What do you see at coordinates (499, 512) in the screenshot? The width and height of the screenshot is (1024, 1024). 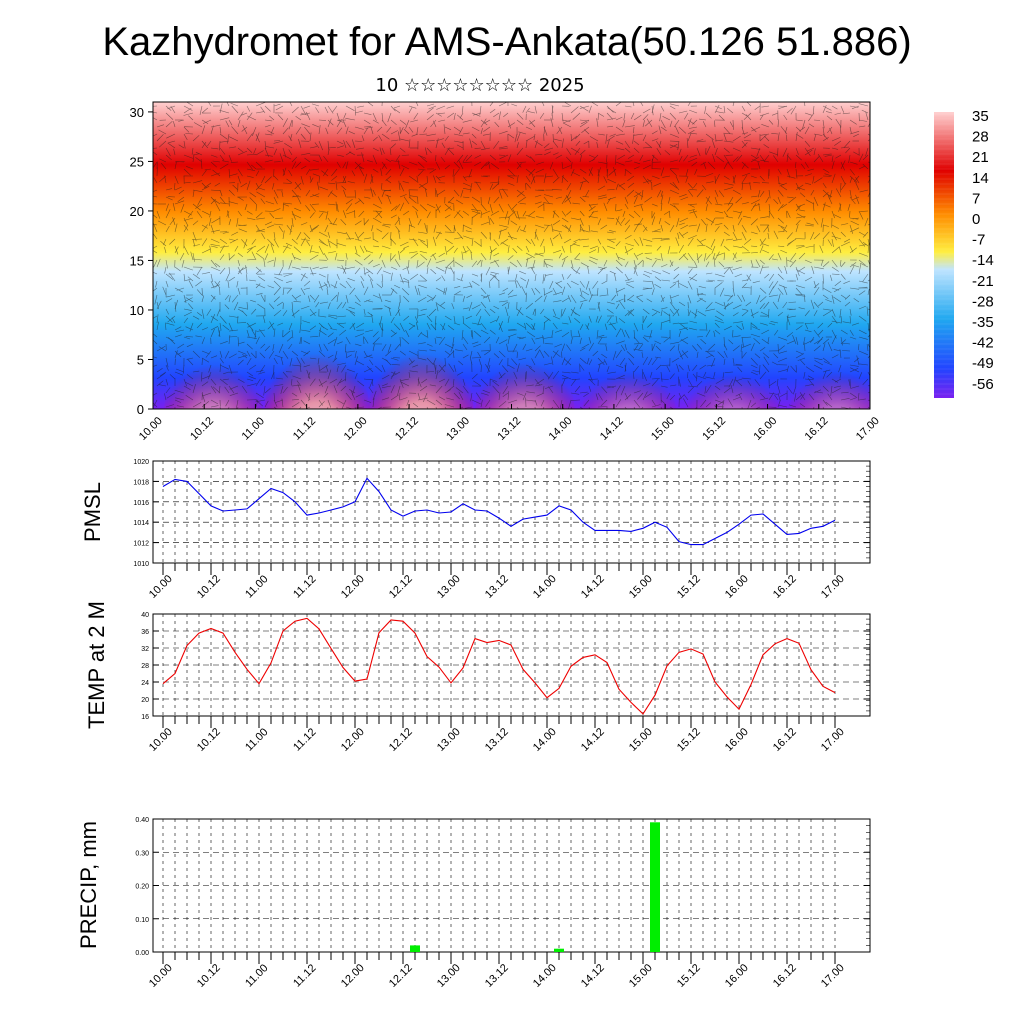 I see `vertical-grid` at bounding box center [499, 512].